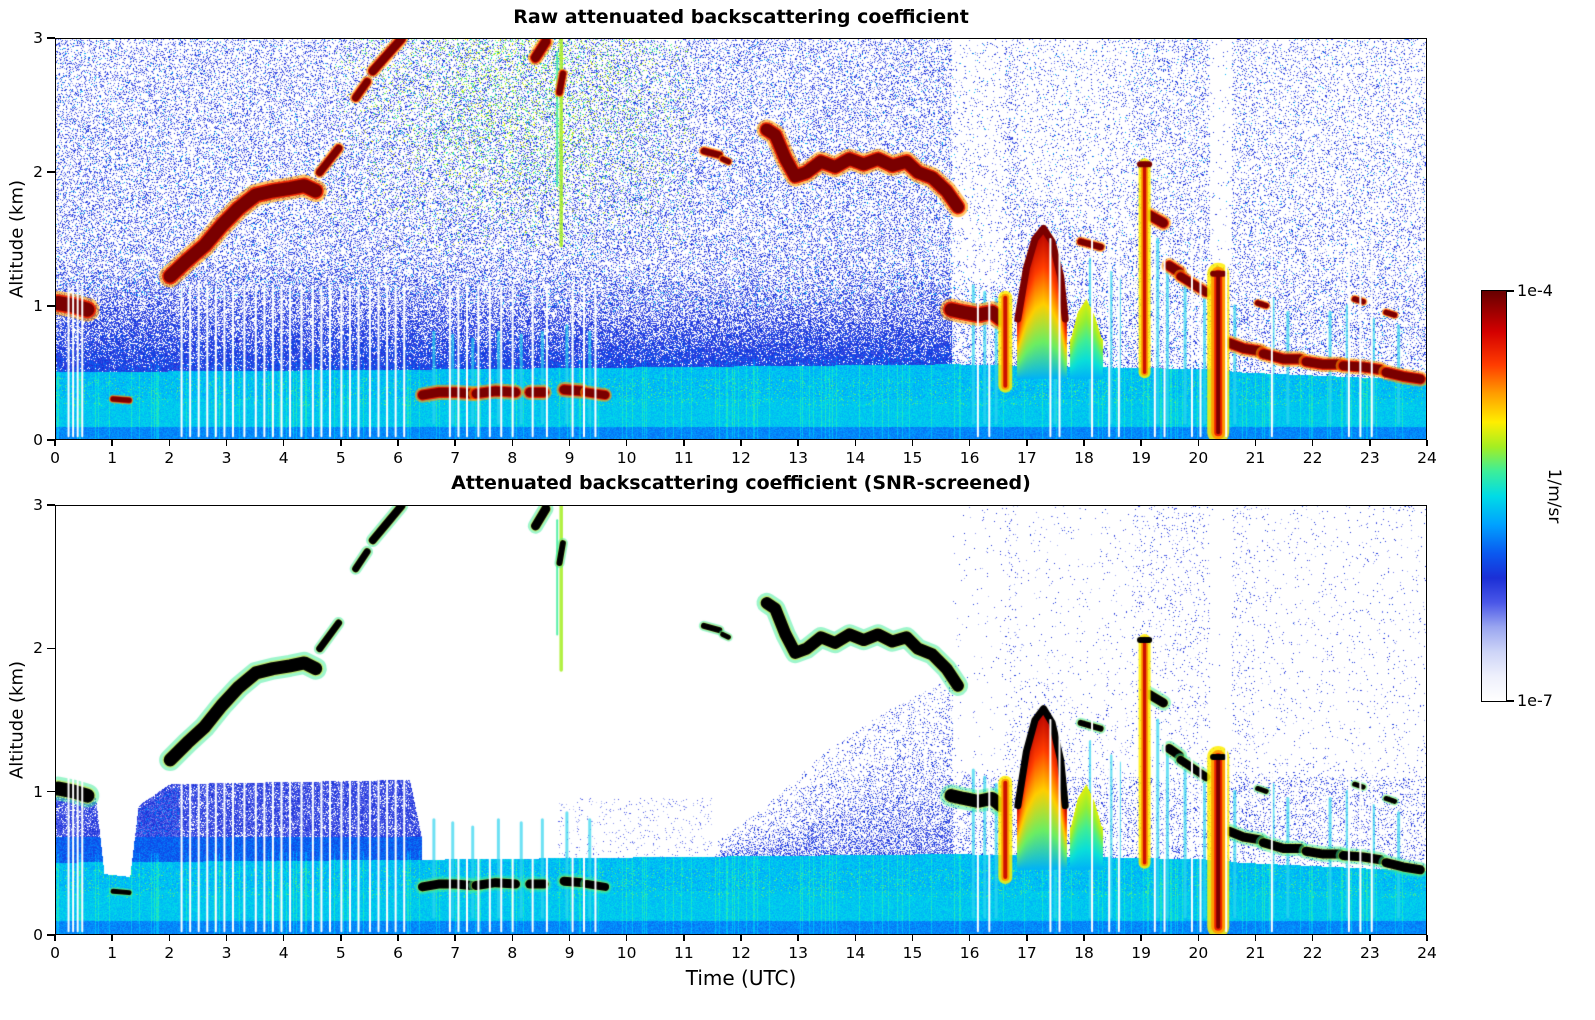 This screenshot has height=1020, width=1595. Describe the element at coordinates (512, 953) in the screenshot. I see `x-tick-label: 8` at that location.